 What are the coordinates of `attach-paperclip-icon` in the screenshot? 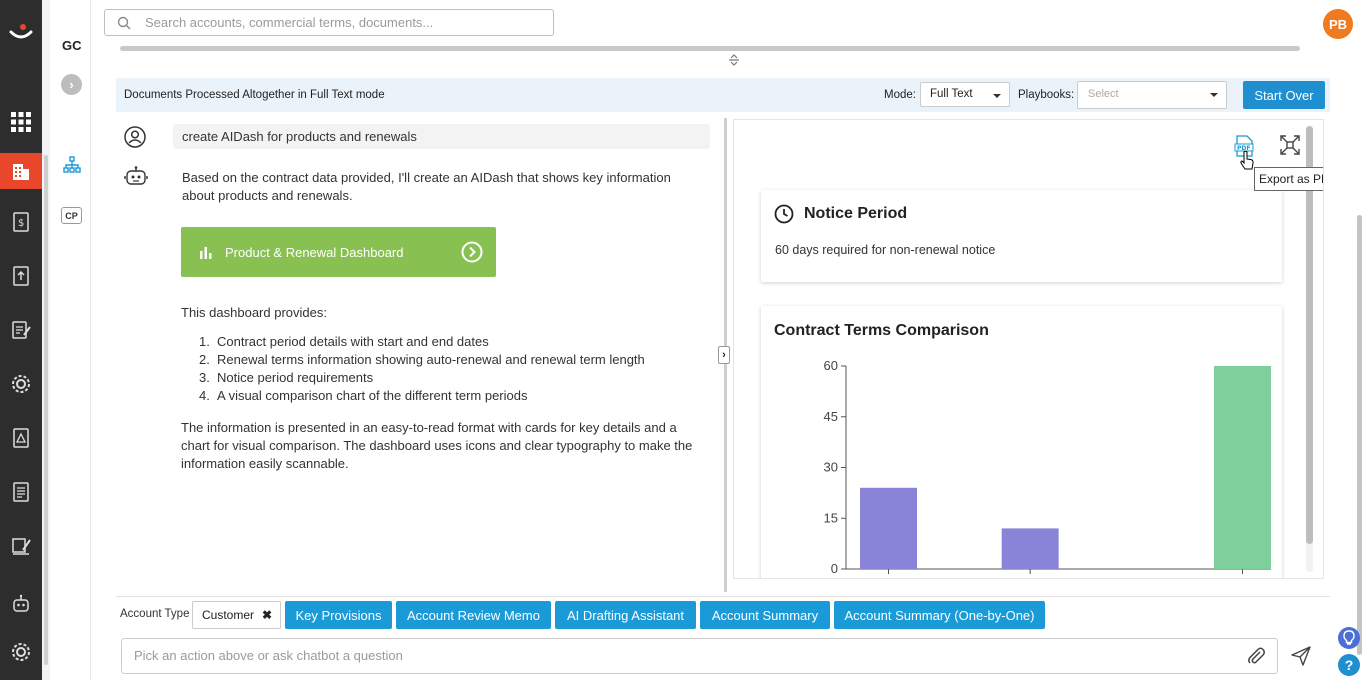 It's located at (1256, 656).